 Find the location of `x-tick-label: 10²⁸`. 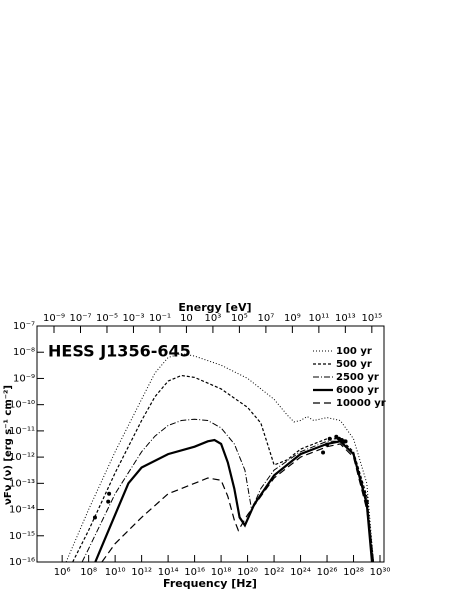

x-tick-label: 10²⁸ is located at coordinates (353, 572).